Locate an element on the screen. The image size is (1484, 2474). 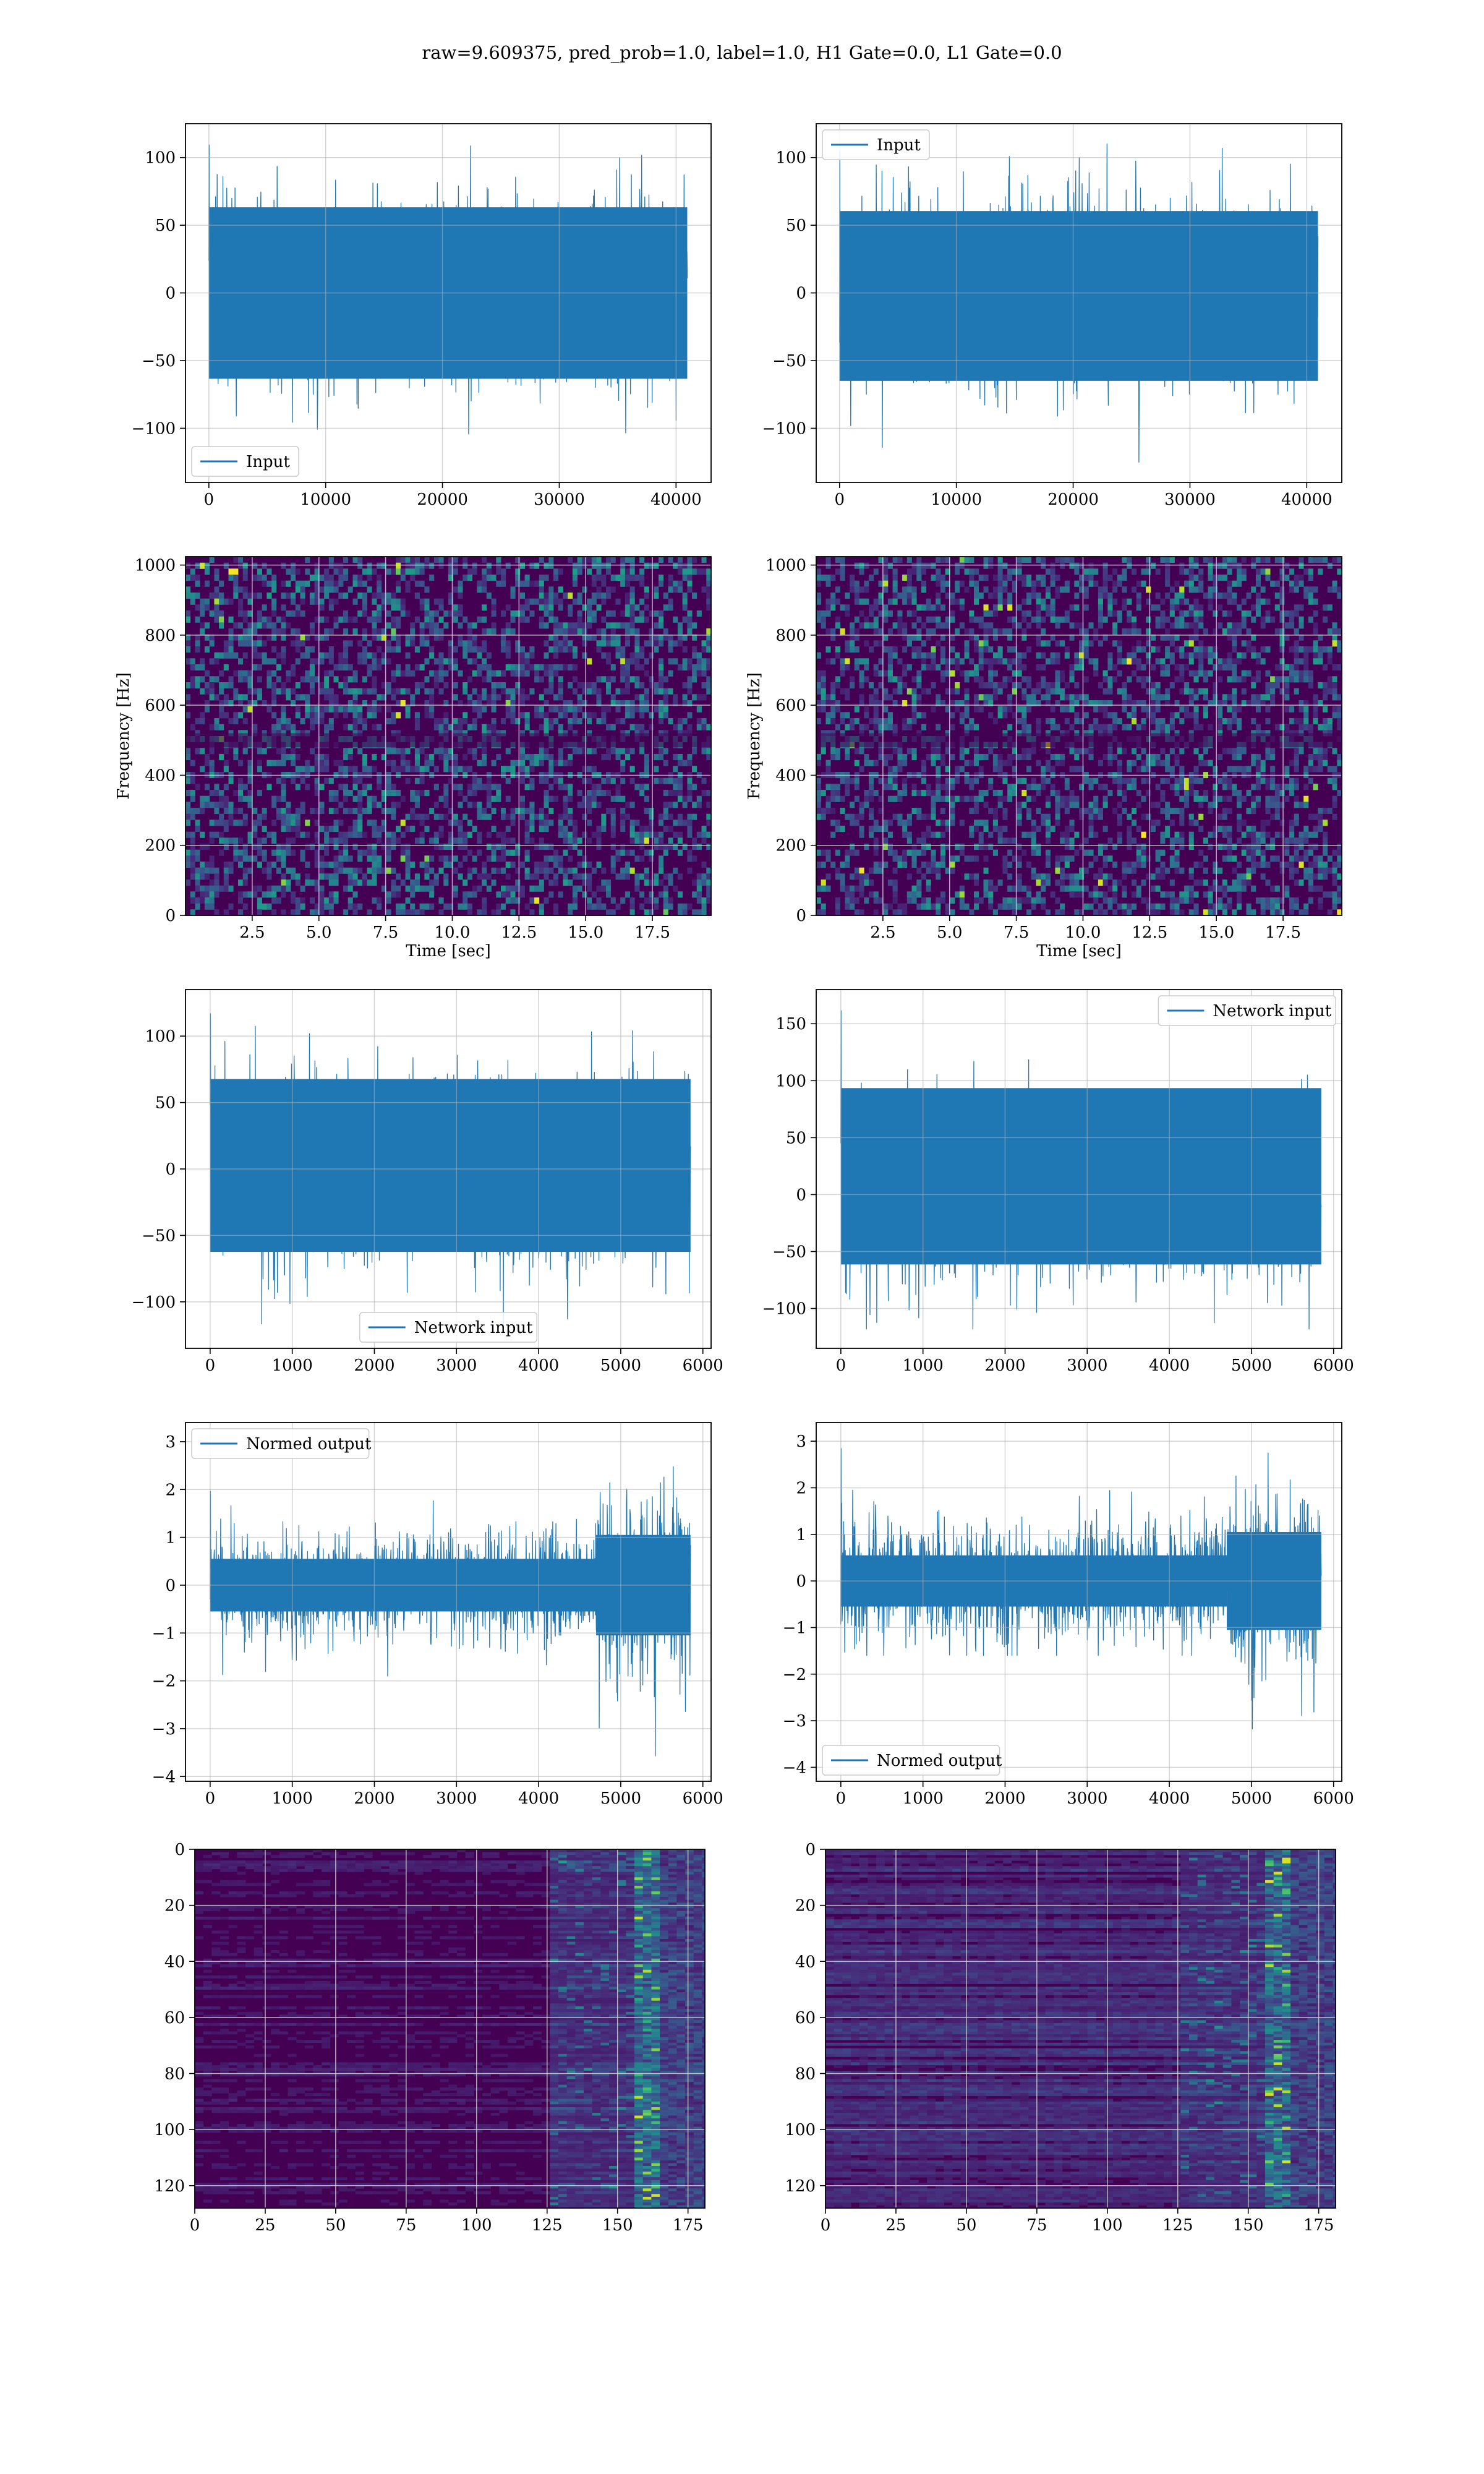
l1-normed-output-xtick-label: 5000 is located at coordinates (1251, 1798).